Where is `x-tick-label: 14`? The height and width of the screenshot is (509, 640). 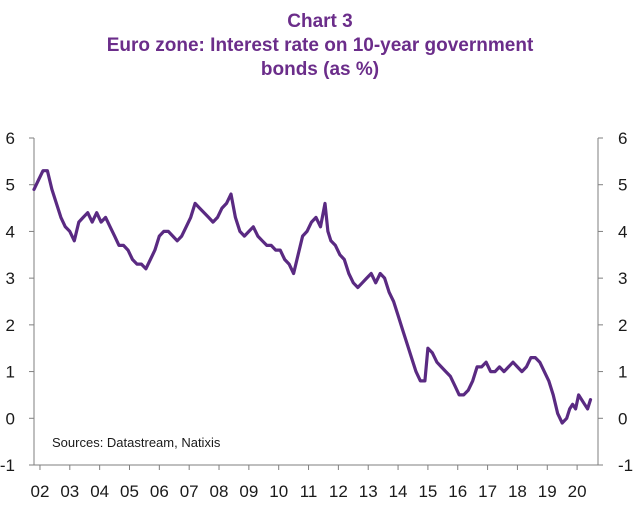 x-tick-label: 14 is located at coordinates (398, 491).